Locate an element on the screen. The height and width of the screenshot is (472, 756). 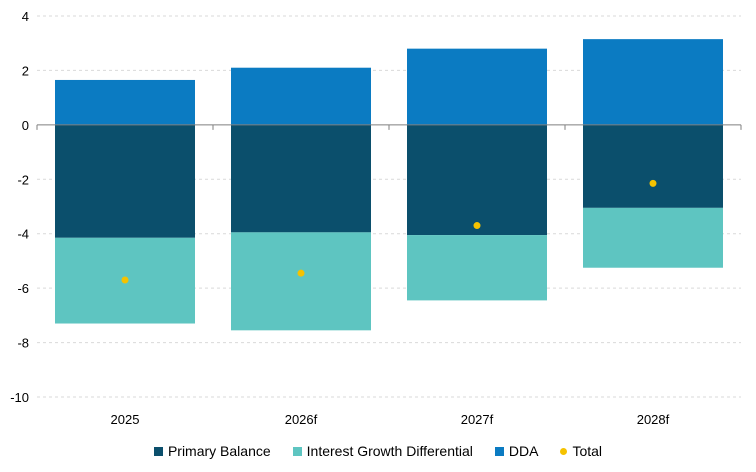
legend-label-interest-growth-differential: Interest Growth Differential is located at coordinates (389, 451).